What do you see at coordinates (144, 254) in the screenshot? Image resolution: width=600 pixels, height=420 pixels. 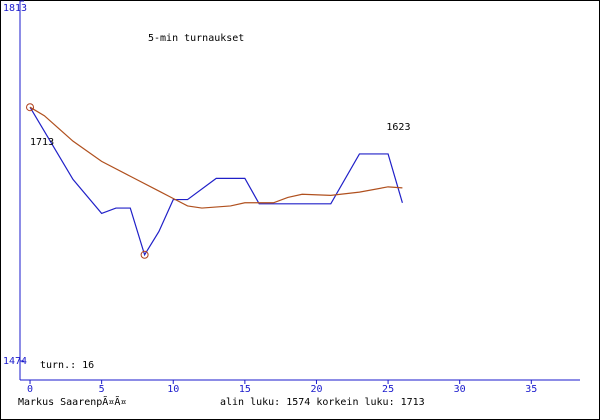 I see `min-point` at bounding box center [144, 254].